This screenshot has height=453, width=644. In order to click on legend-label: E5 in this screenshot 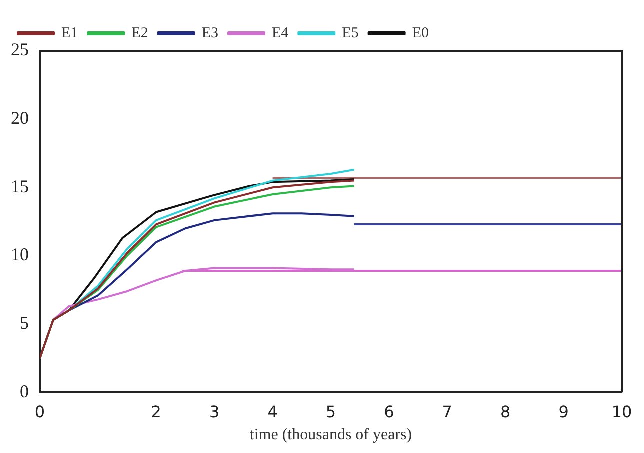, I will do `click(350, 33)`.